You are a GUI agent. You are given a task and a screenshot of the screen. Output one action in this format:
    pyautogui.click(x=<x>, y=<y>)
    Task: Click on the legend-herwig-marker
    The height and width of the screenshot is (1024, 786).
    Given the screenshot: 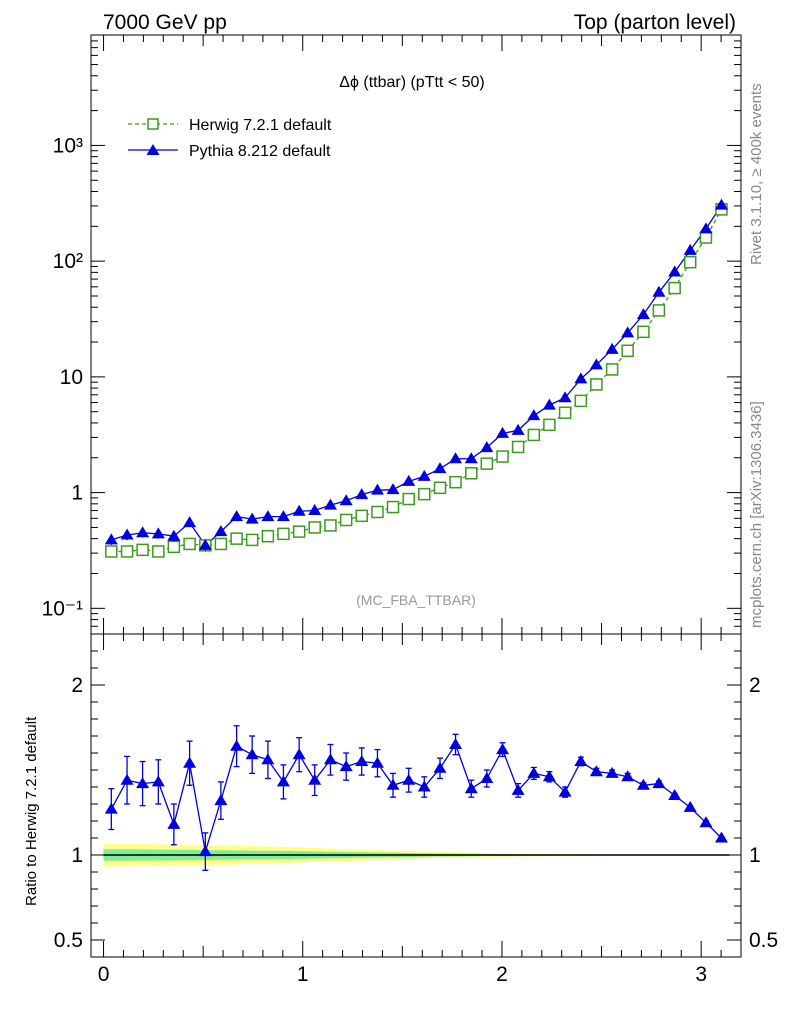 What is the action you would take?
    pyautogui.click(x=153, y=124)
    